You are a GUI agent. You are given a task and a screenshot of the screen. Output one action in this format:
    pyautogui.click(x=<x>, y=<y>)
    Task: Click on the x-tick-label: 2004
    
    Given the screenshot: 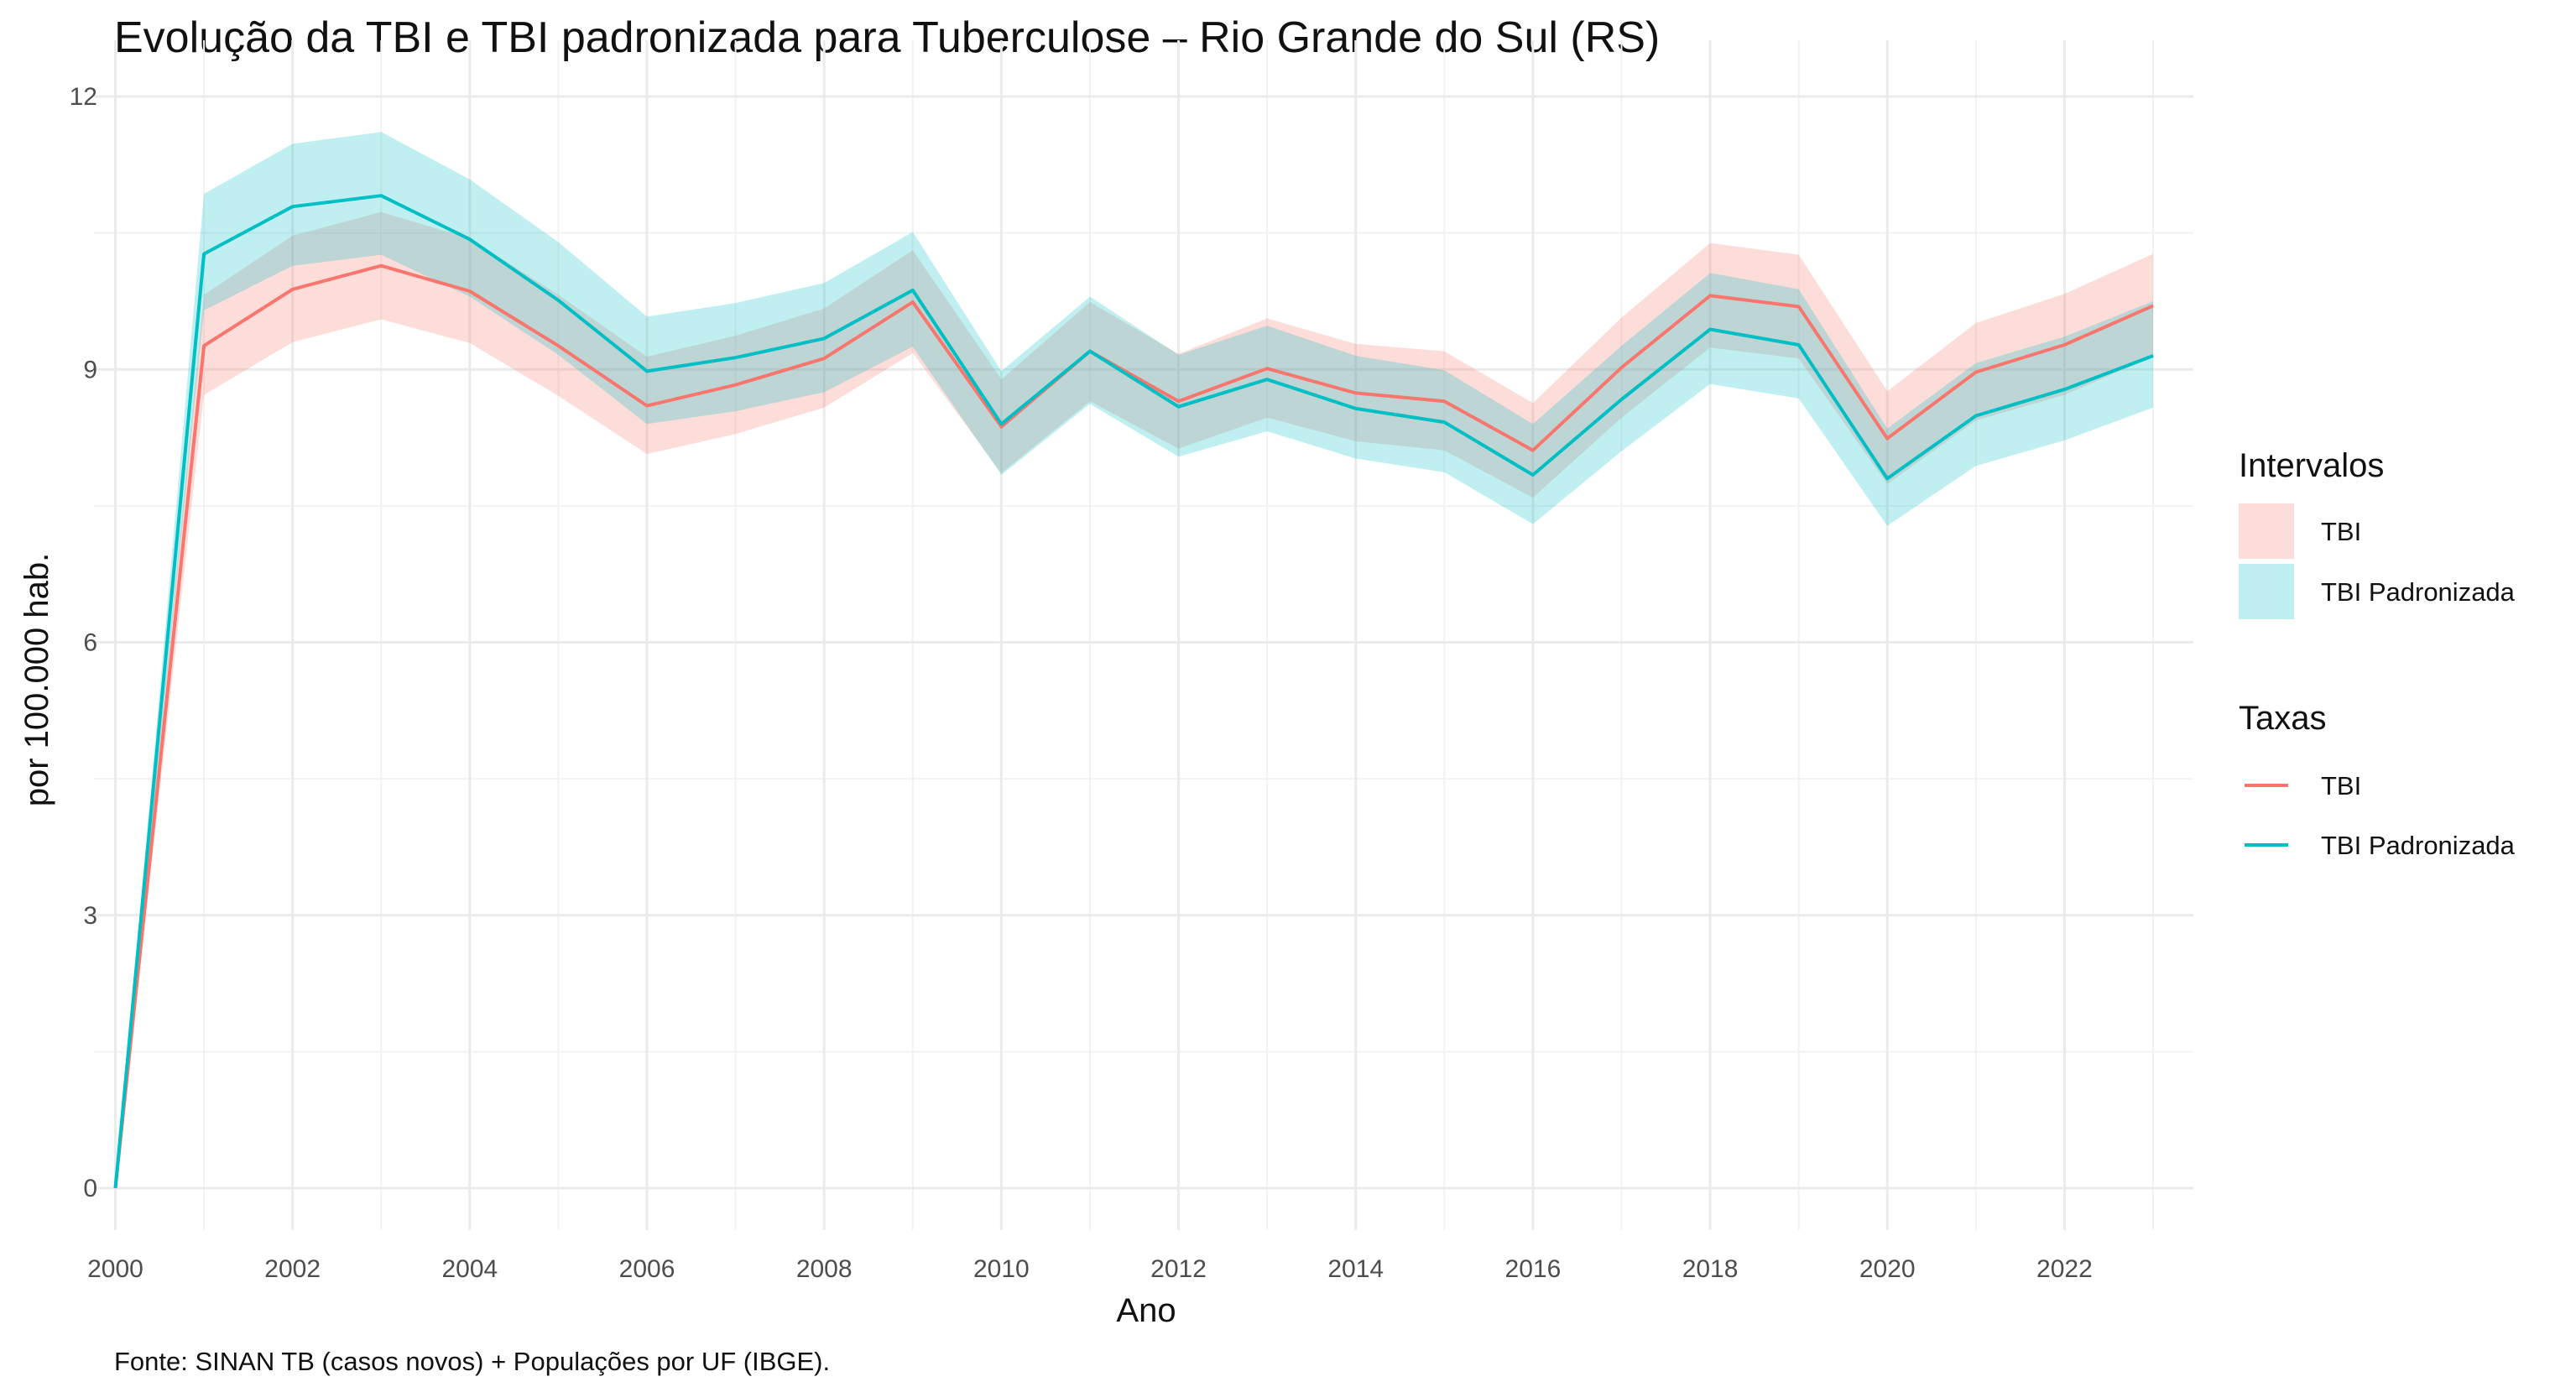 What is the action you would take?
    pyautogui.click(x=469, y=1269)
    